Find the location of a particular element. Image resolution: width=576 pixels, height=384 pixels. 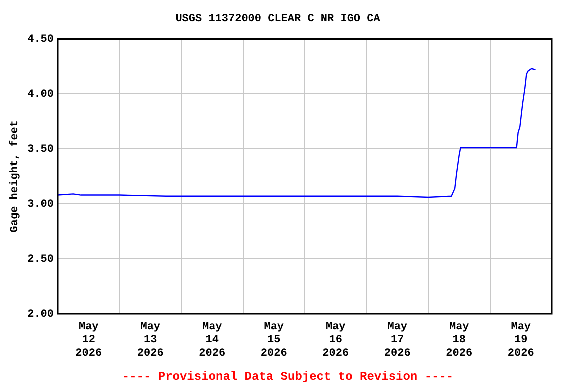

text: ---- Provisional Data Subject to Revision ---- is located at coordinates (288, 377).